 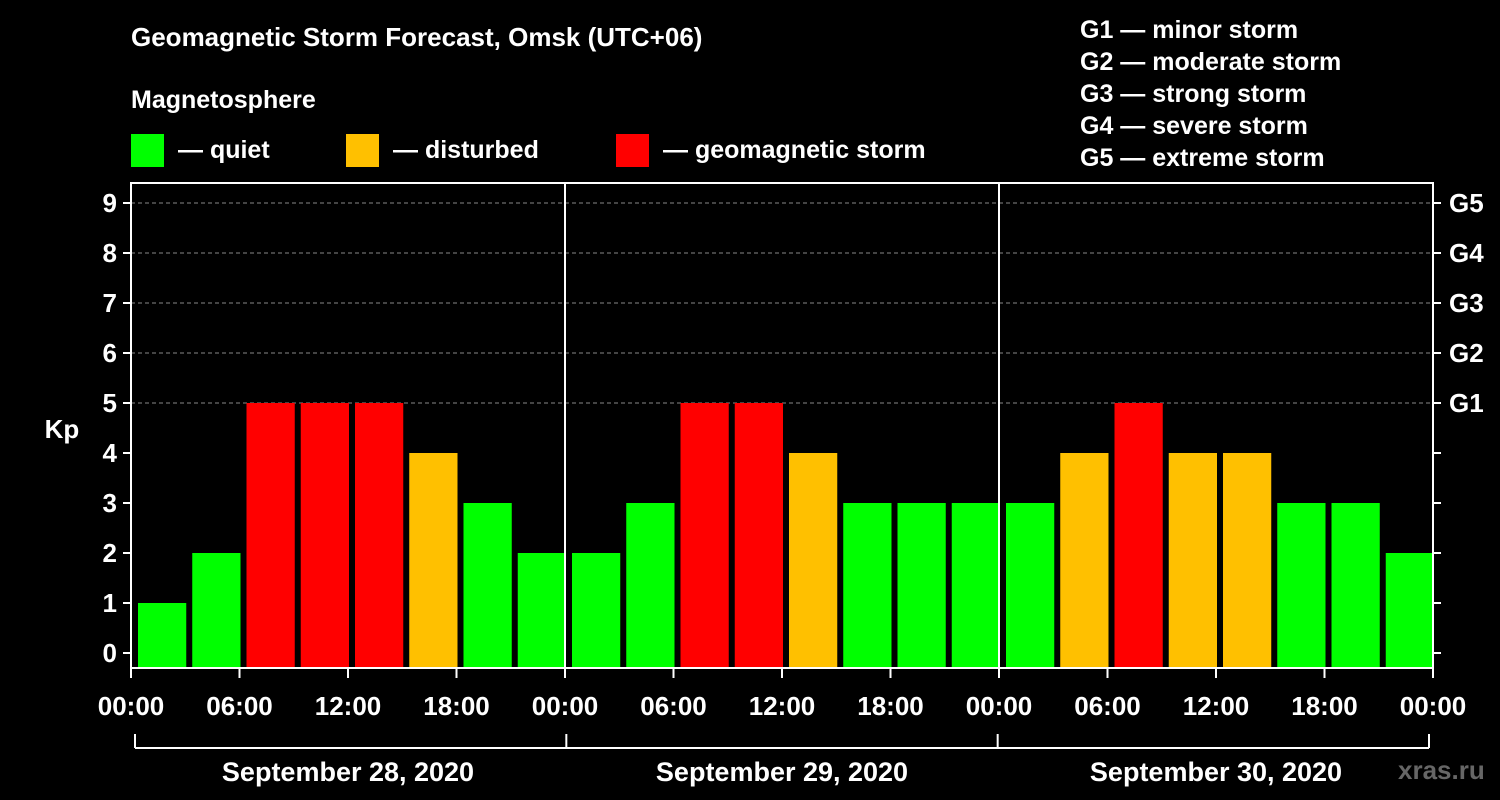 What do you see at coordinates (632, 150) in the screenshot?
I see `legend-swatch-storm` at bounding box center [632, 150].